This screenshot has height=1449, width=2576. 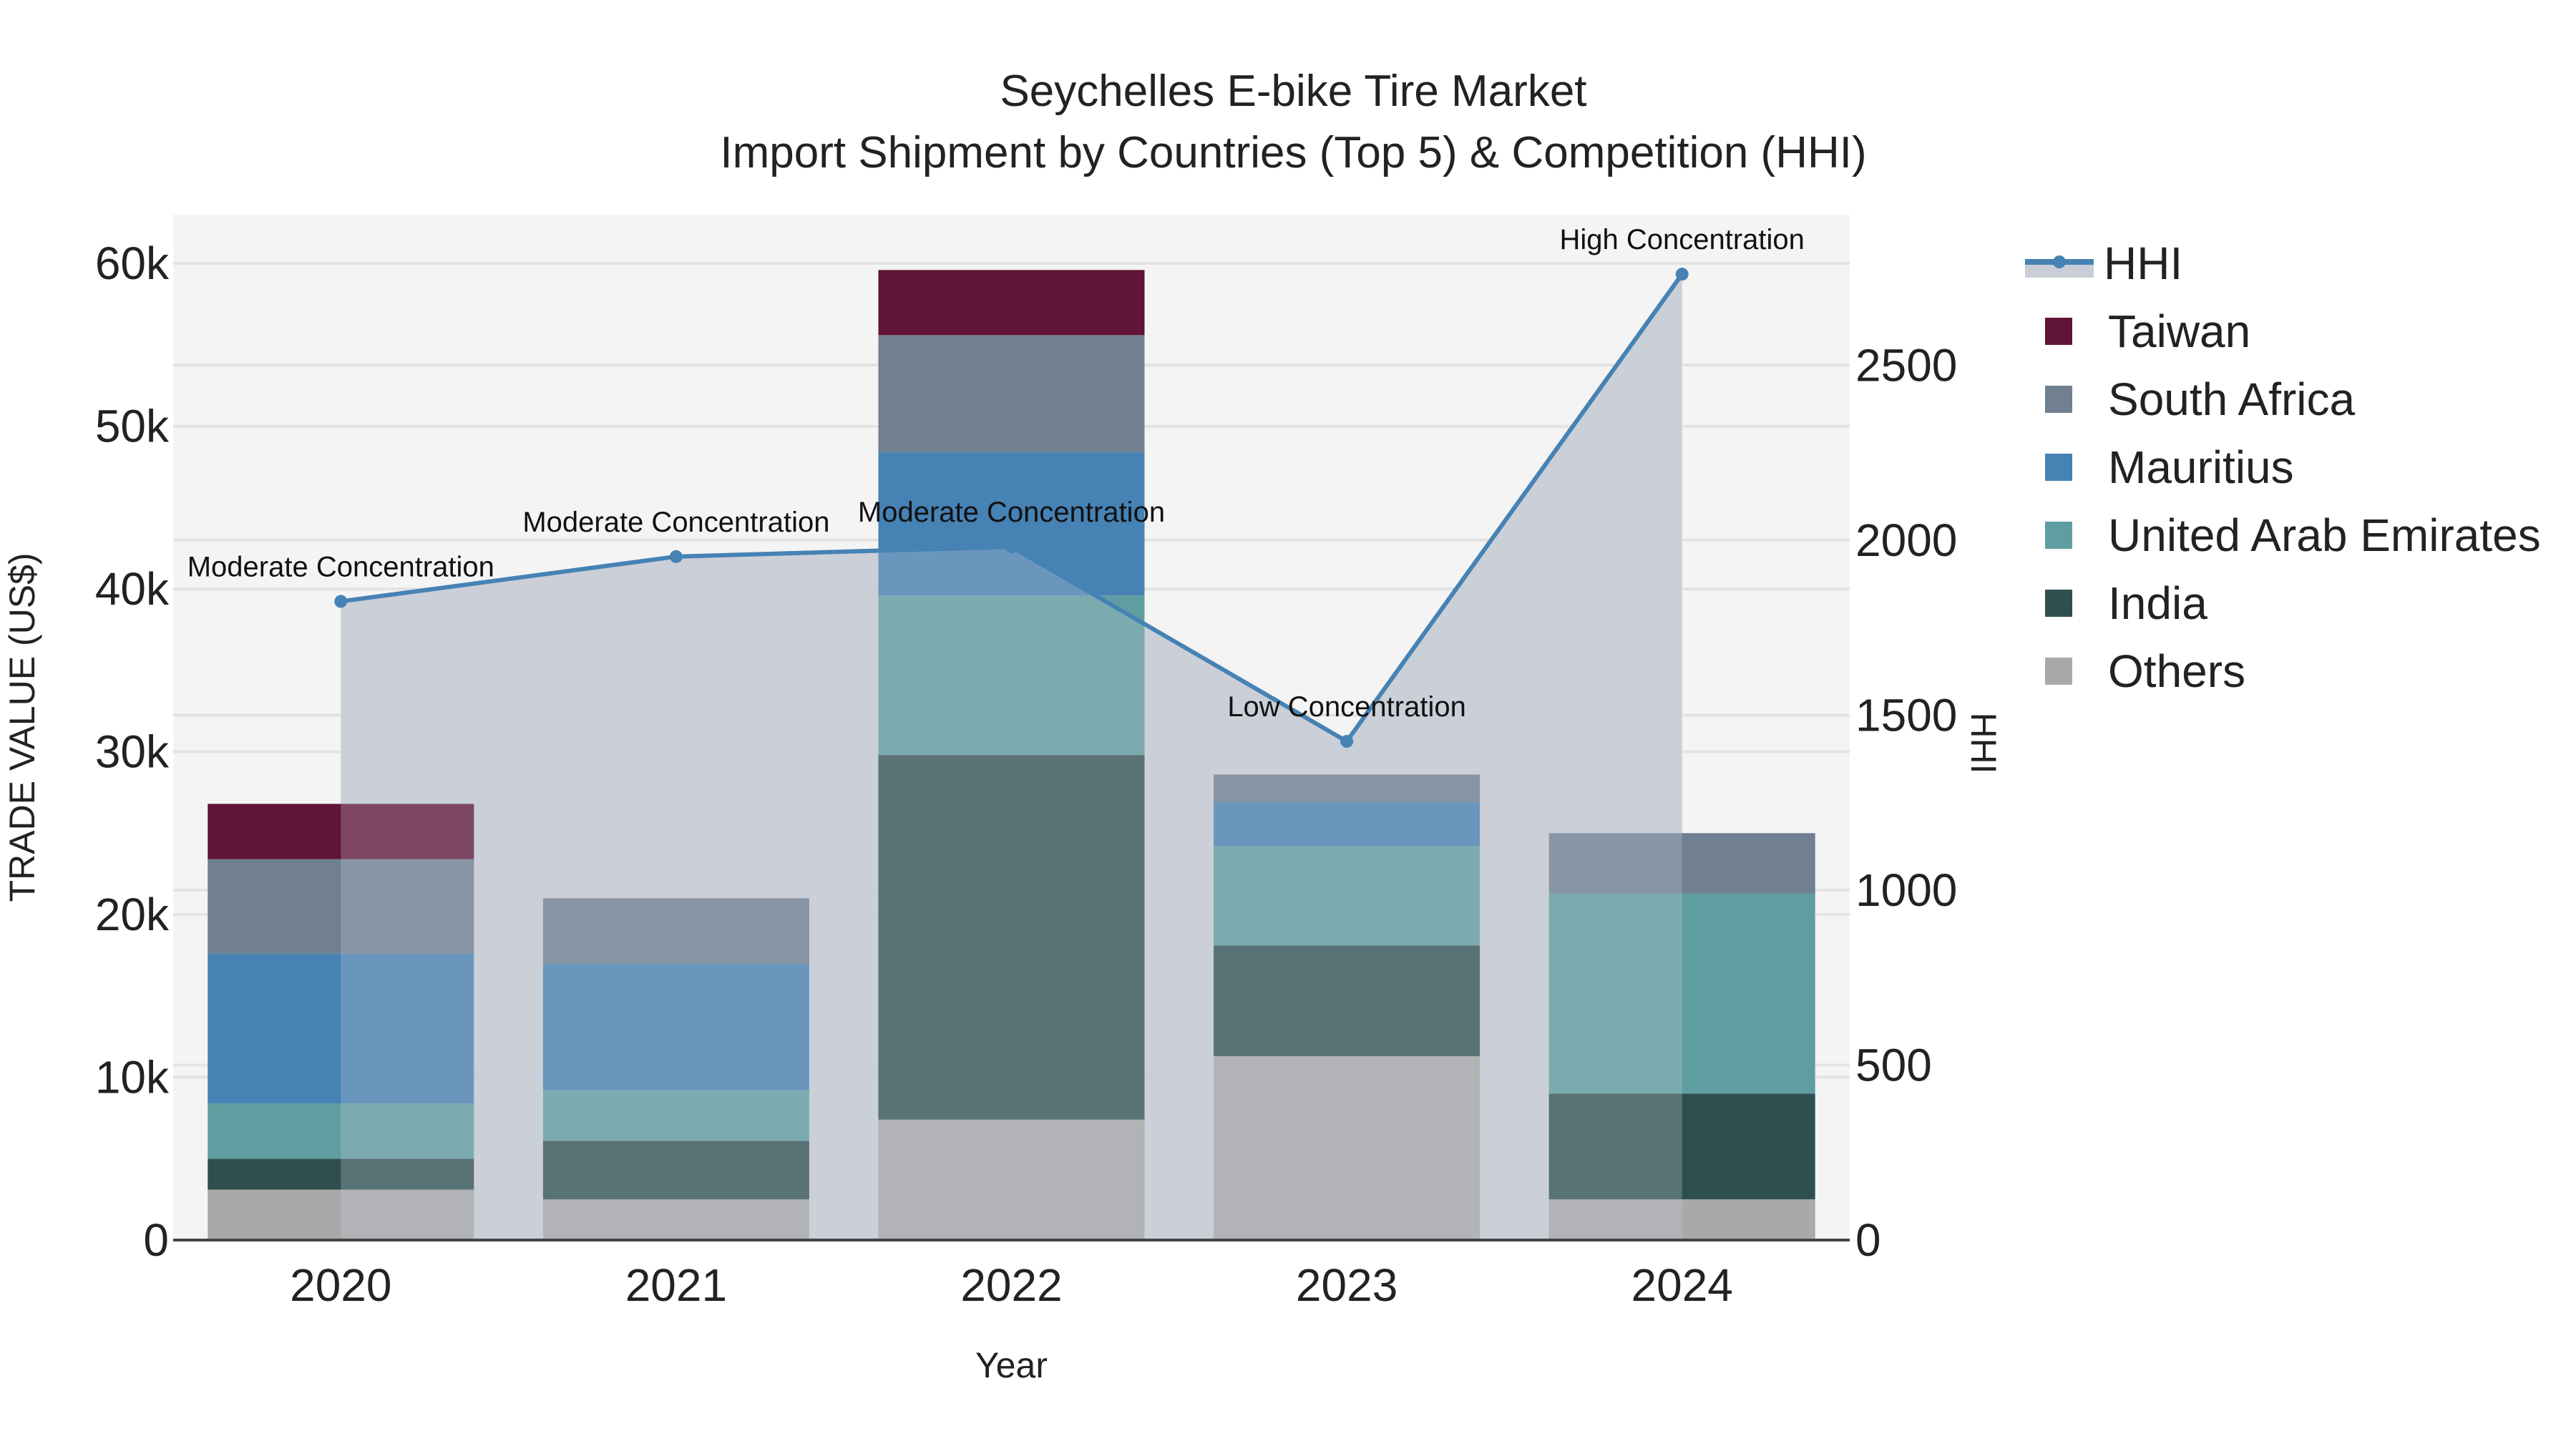 I want to click on svg-text: Low Concentration, so click(x=1346, y=707).